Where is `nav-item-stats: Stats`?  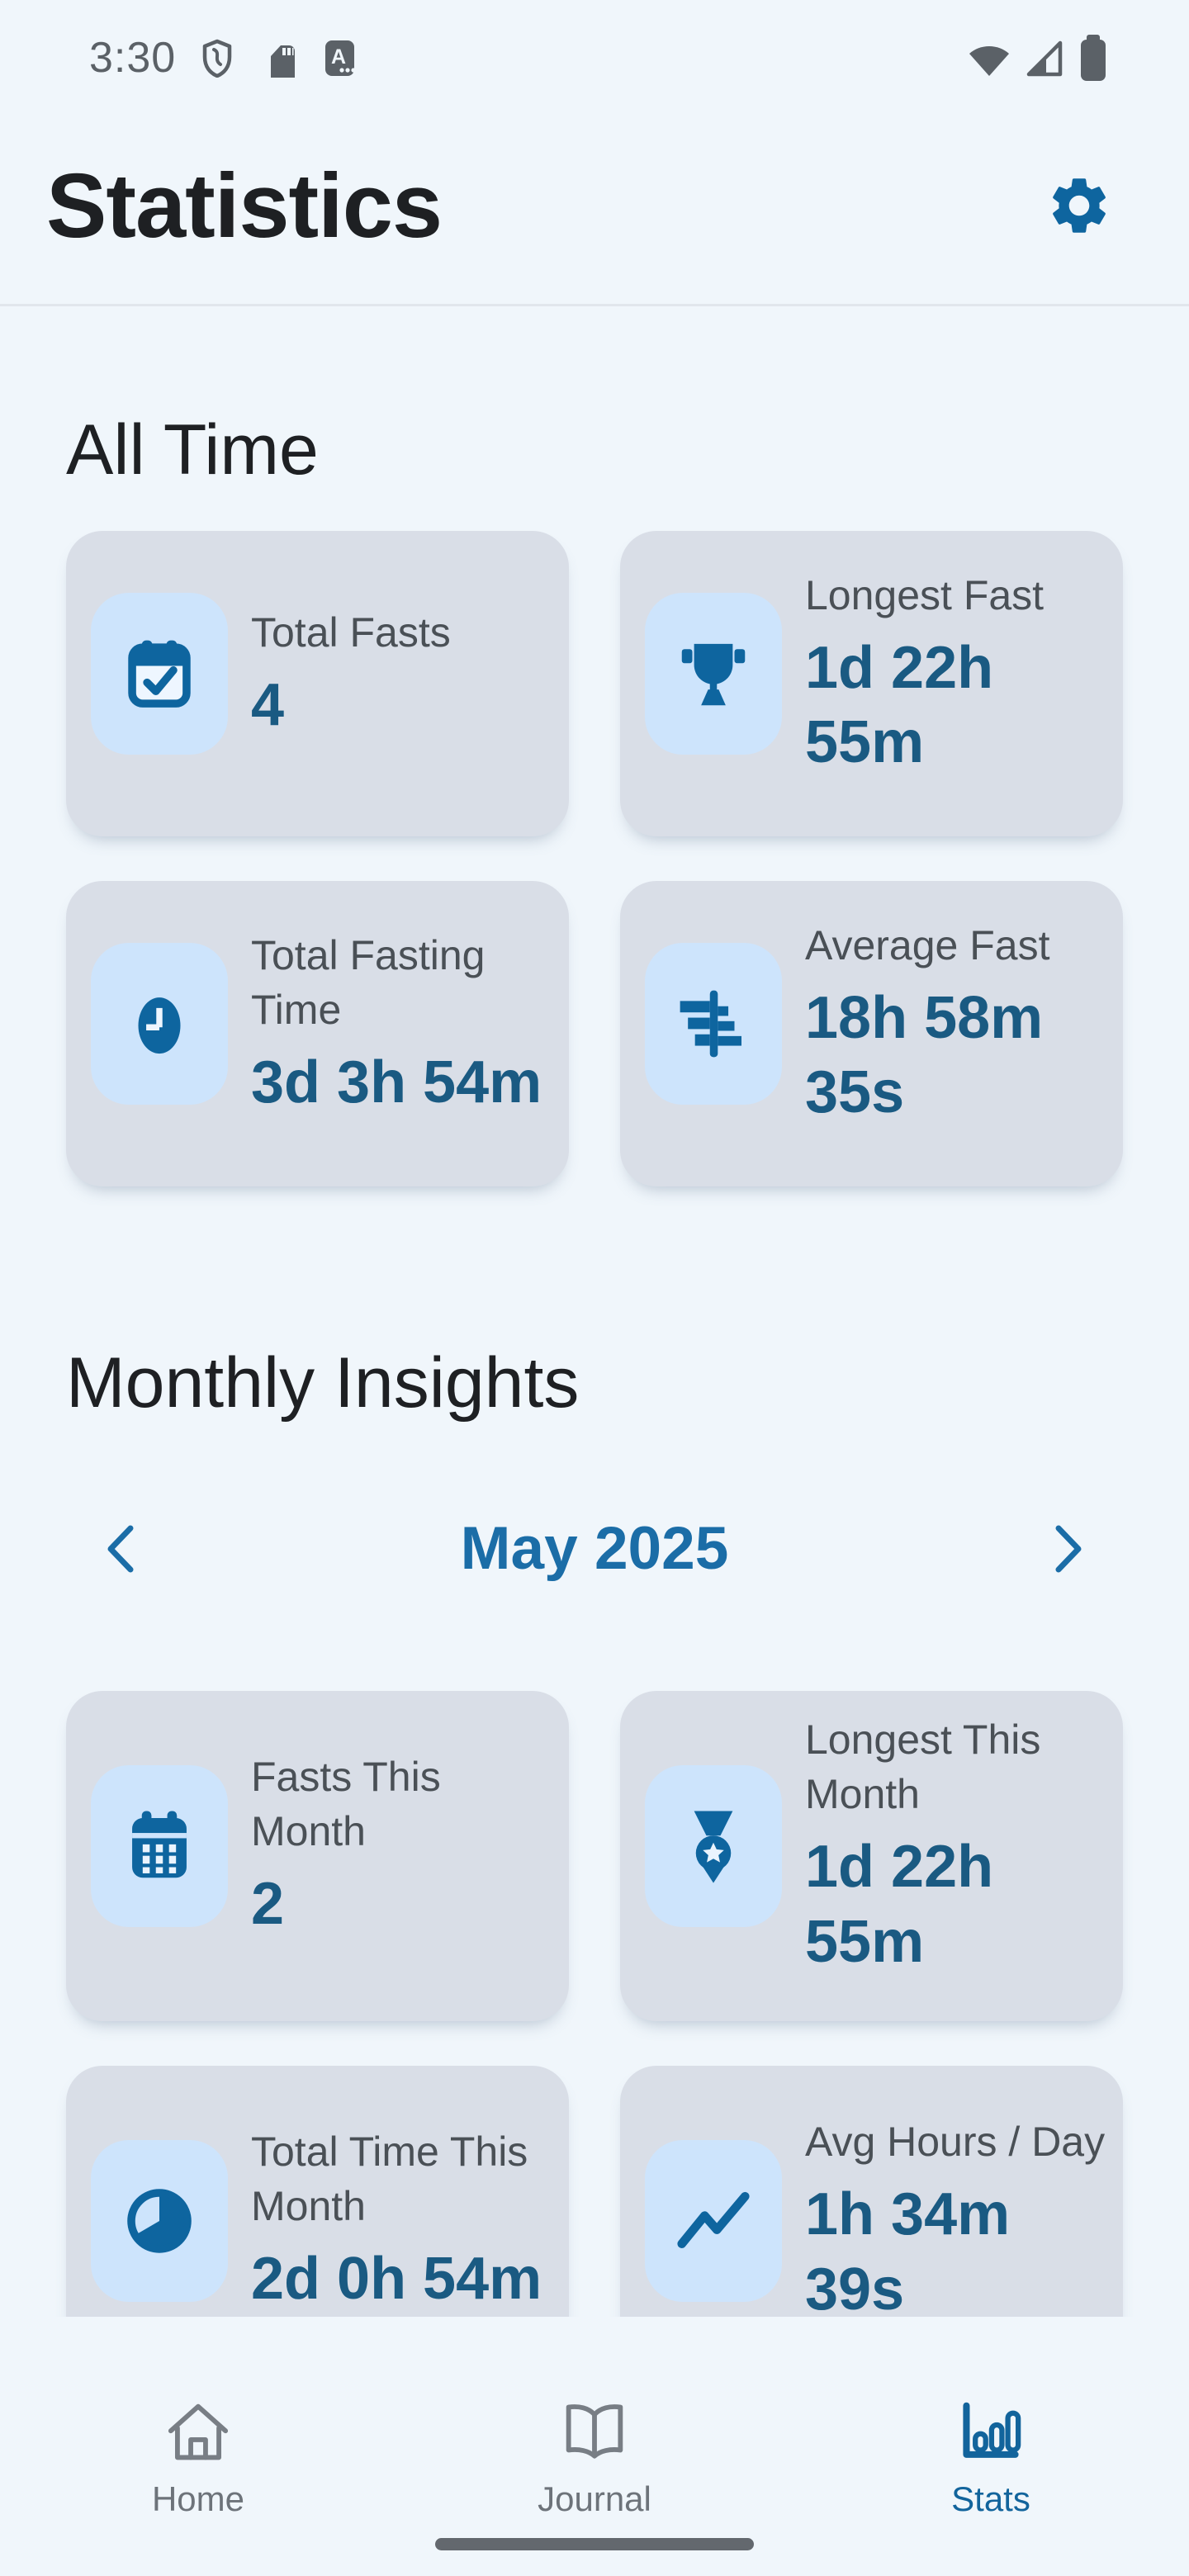 nav-item-stats: Stats is located at coordinates (991, 2458).